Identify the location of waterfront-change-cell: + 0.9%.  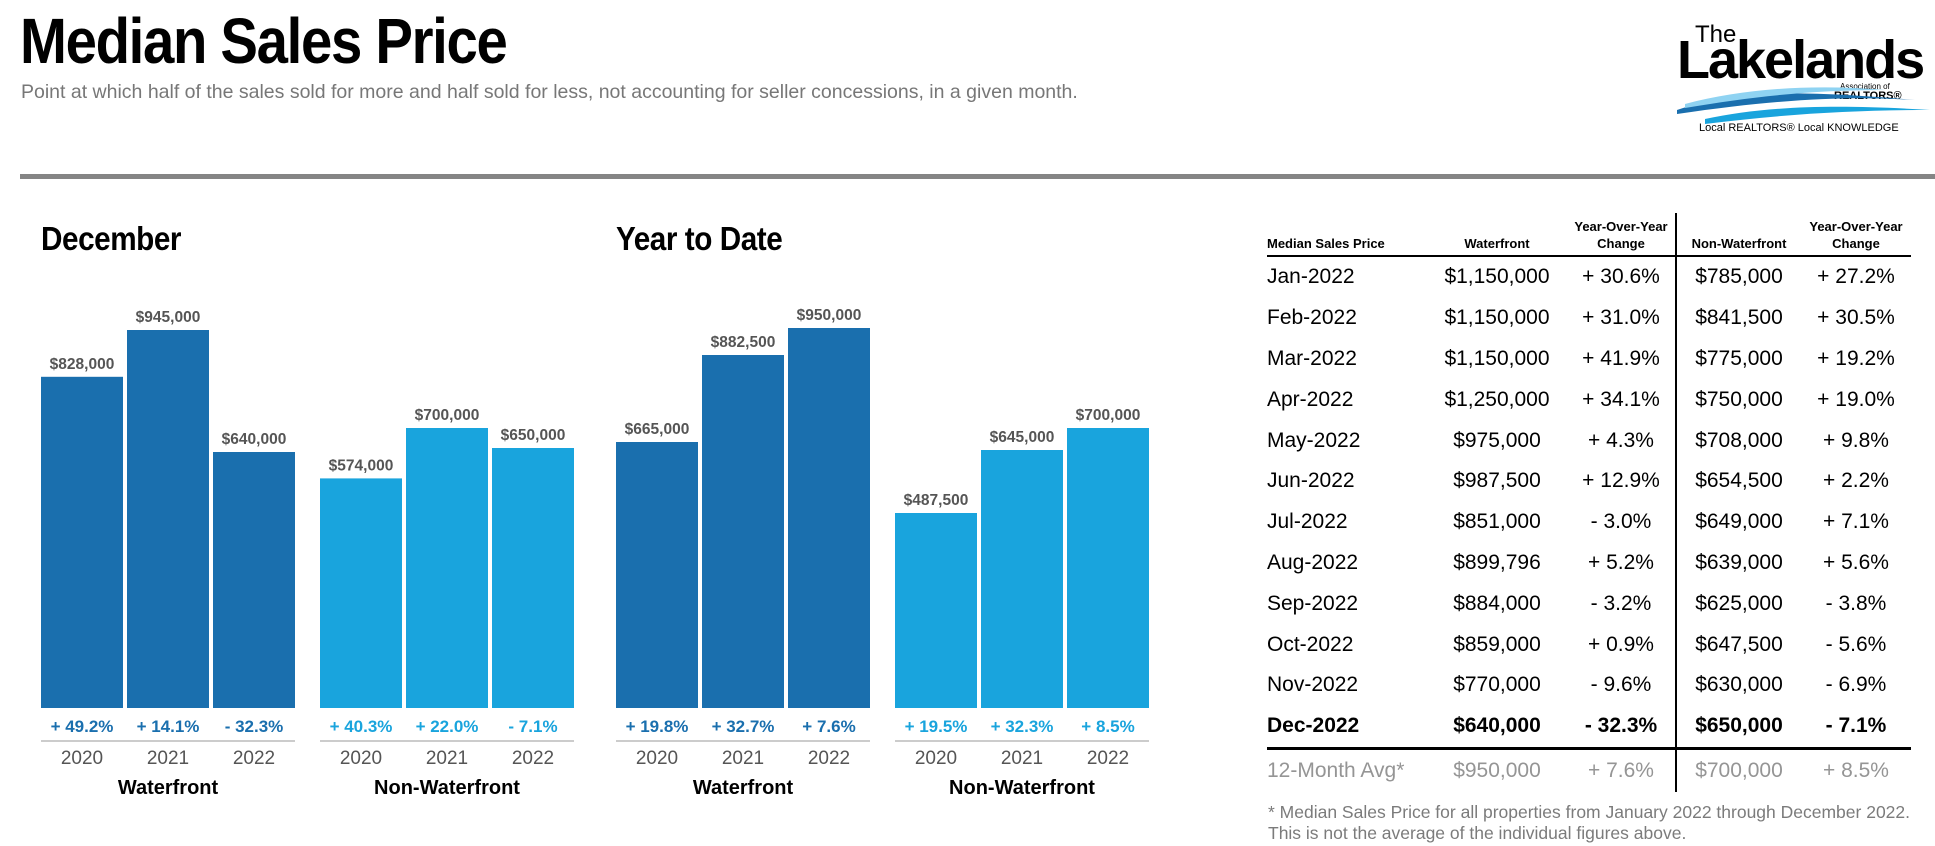
(1621, 644).